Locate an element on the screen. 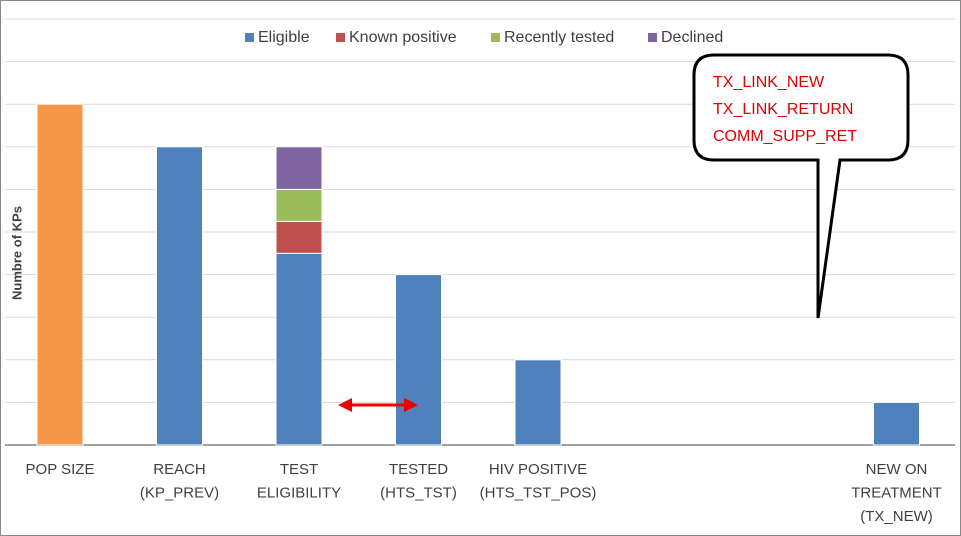  x-tick-label-line: NEW ON is located at coordinates (897, 469).